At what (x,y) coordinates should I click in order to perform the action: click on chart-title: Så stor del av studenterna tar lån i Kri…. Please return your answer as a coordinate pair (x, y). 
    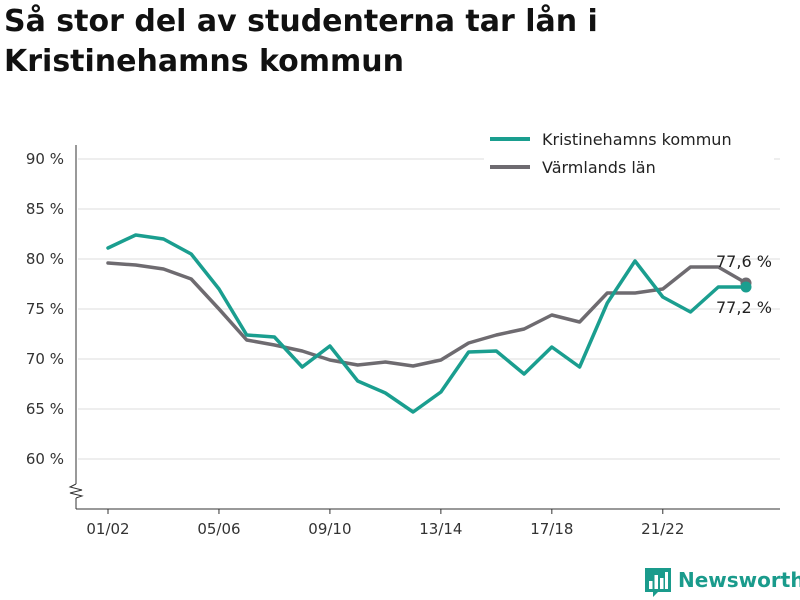
    Looking at the image, I should click on (301, 41).